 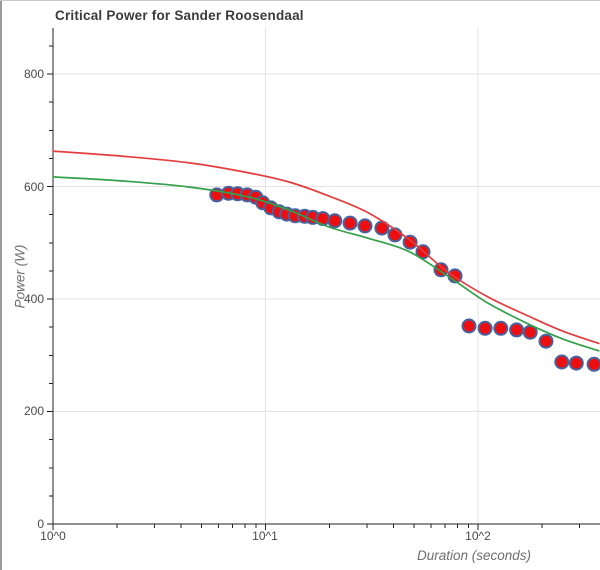 What do you see at coordinates (33, 299) in the screenshot?
I see `y-tick-label: 400` at bounding box center [33, 299].